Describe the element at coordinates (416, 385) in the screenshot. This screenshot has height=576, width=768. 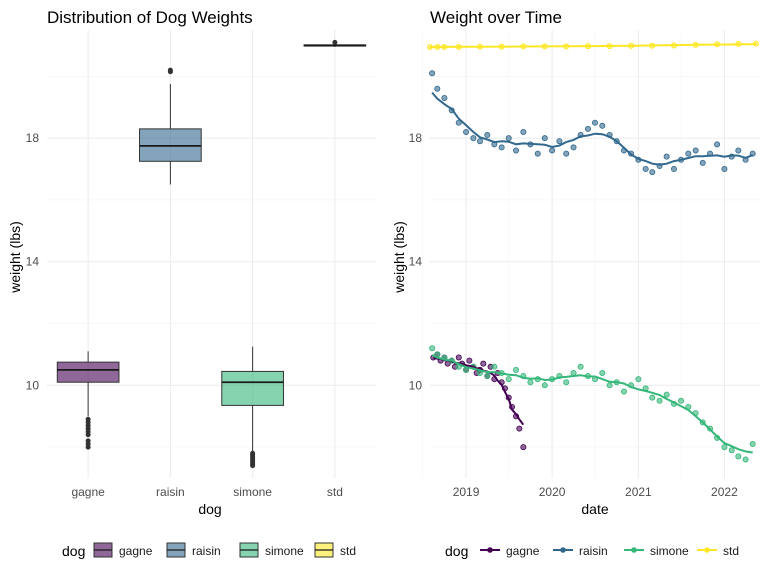
I see `right-y-tick-label: 10` at that location.